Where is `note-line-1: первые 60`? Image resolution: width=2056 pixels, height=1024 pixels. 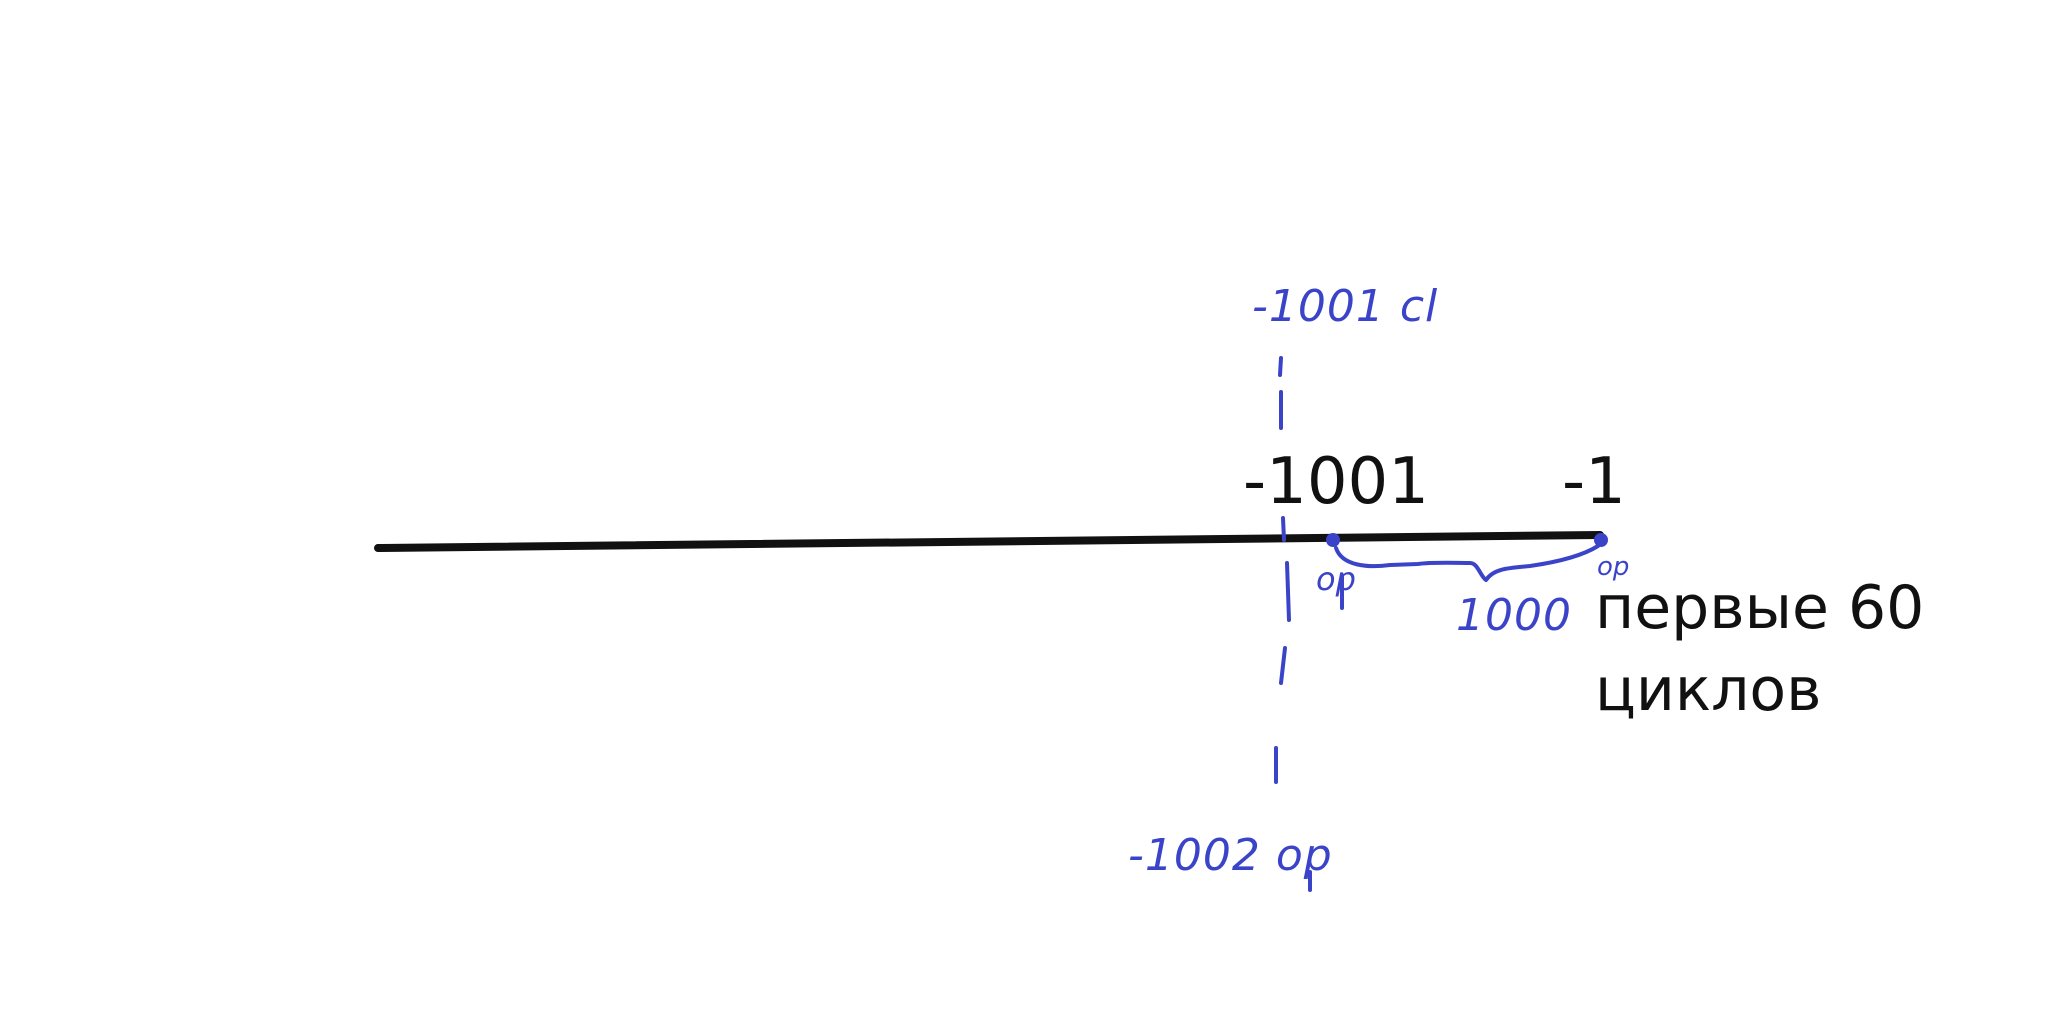 note-line-1: первые 60 is located at coordinates (1759, 608).